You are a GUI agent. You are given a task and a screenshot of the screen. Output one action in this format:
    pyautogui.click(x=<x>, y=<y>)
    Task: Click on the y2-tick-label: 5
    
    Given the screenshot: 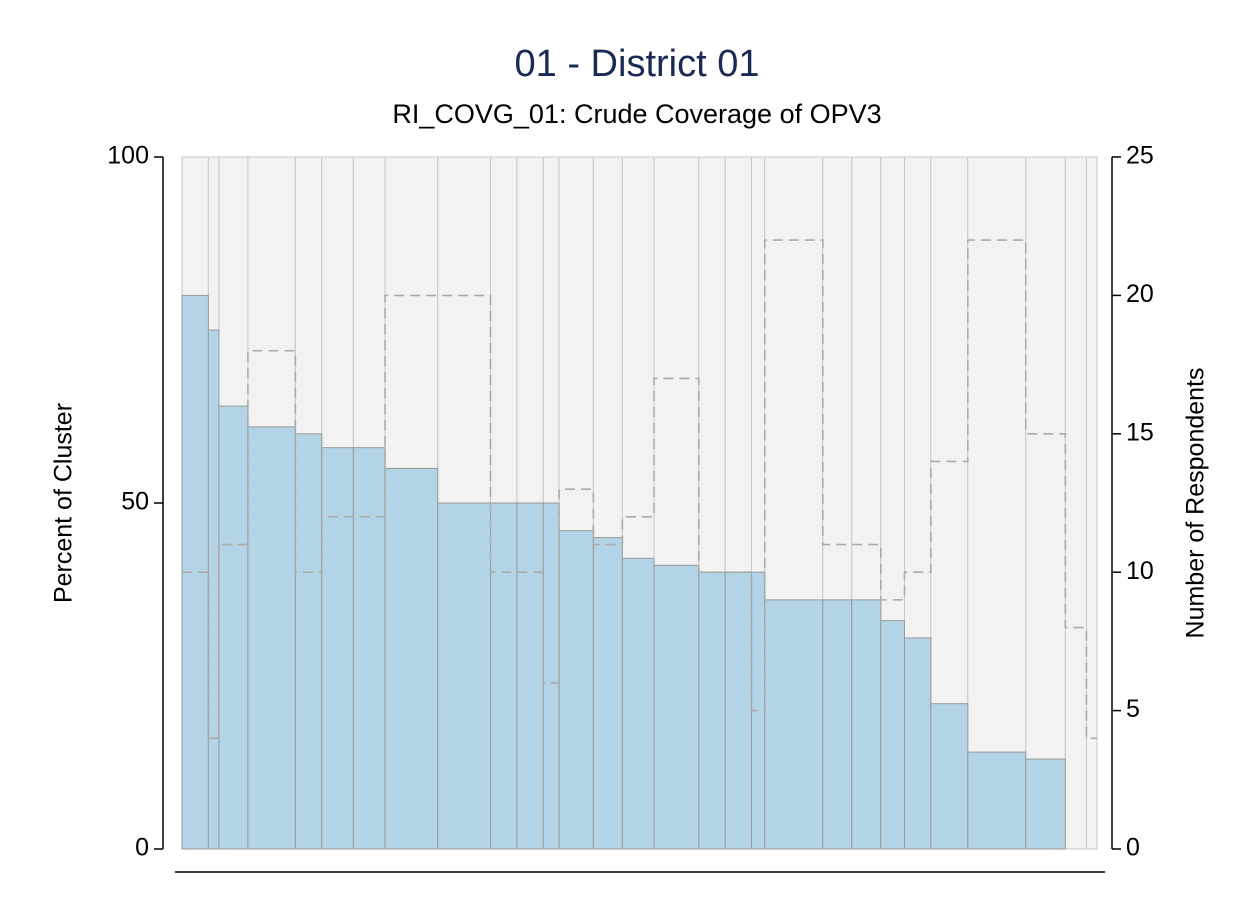 What is the action you would take?
    pyautogui.click(x=1133, y=709)
    